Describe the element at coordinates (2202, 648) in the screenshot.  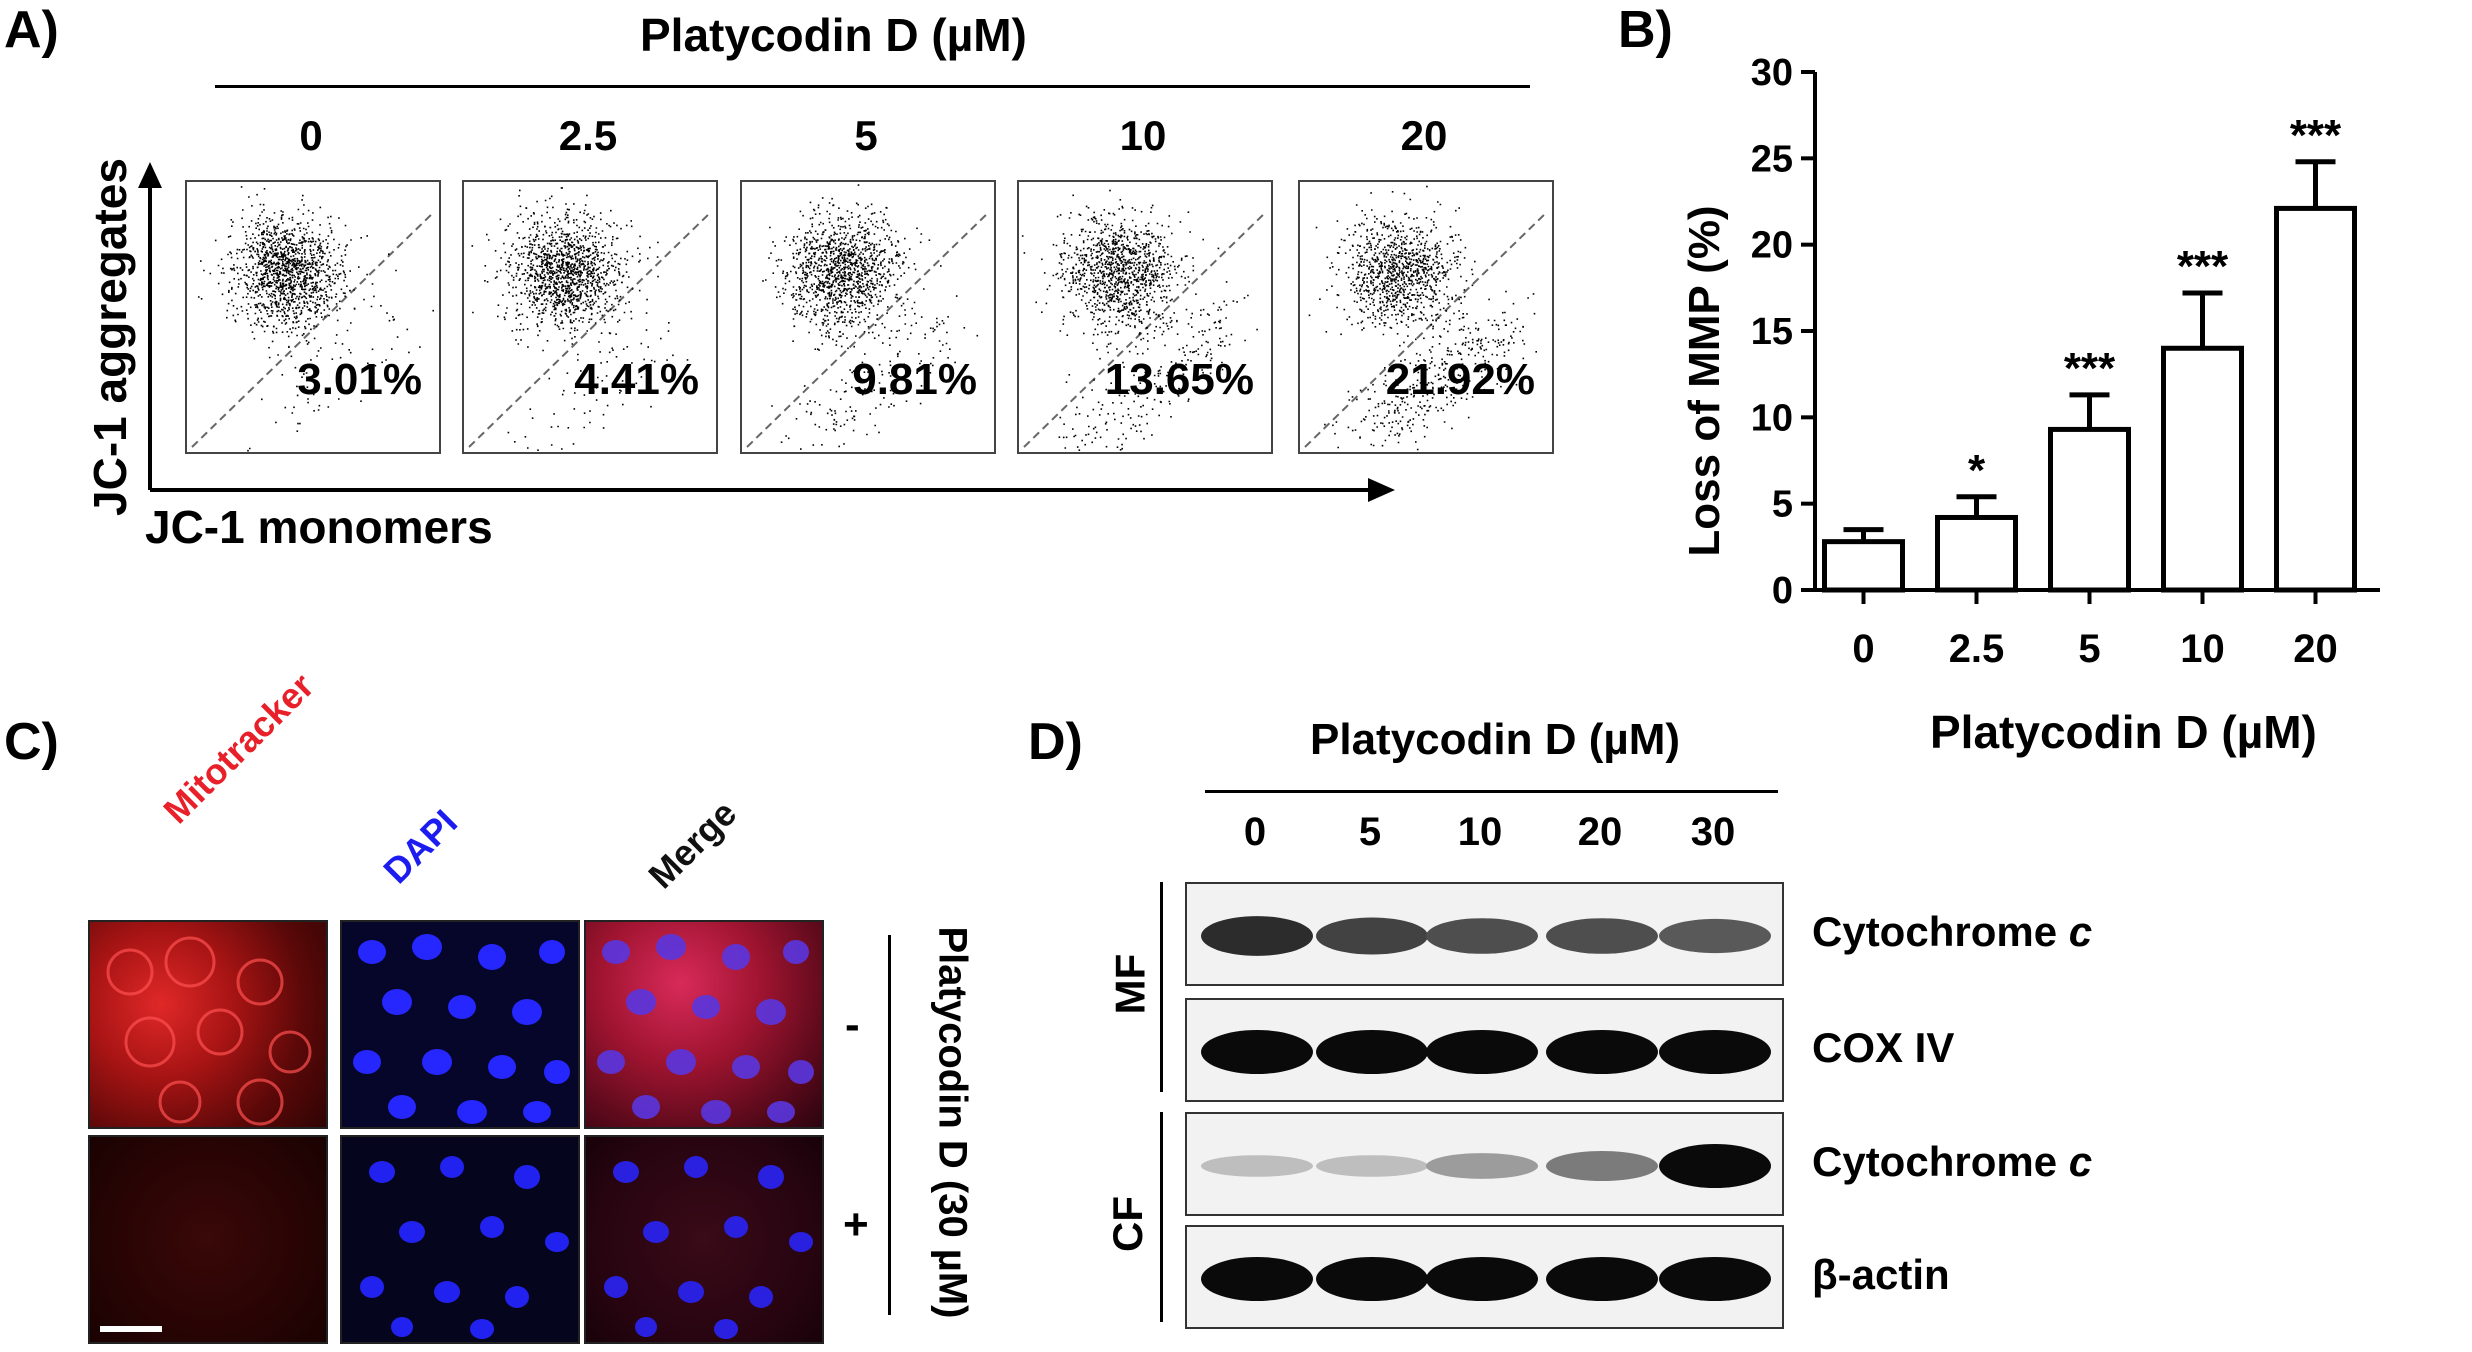
I see `x-tick-label: 10` at that location.